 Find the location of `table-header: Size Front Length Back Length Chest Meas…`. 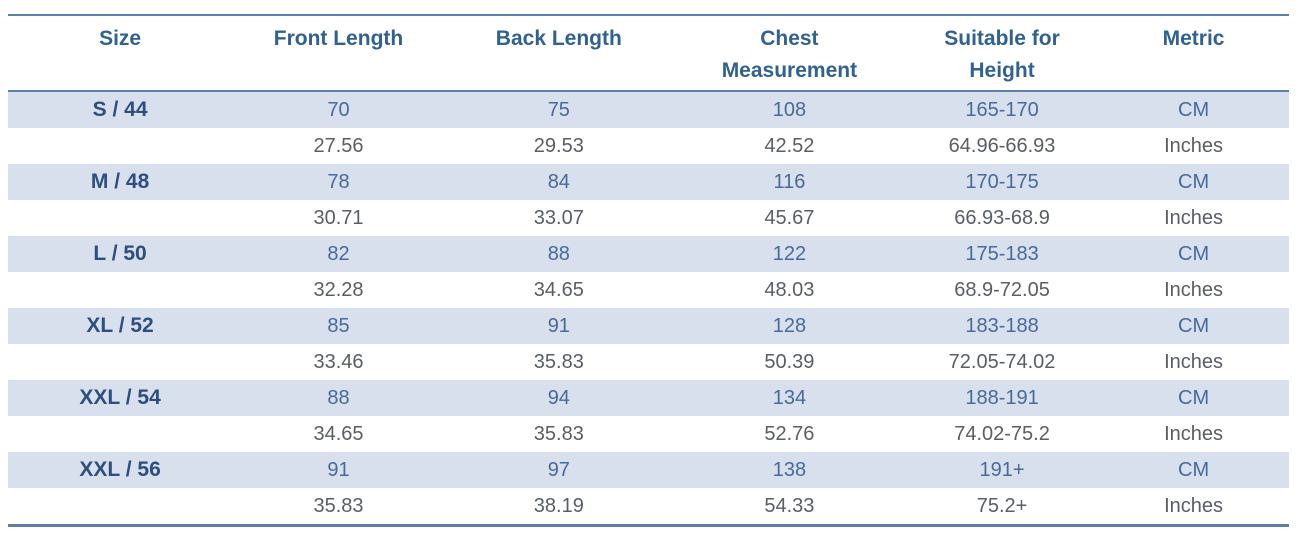

table-header: Size Front Length Back Length Chest Meas… is located at coordinates (648, 53).